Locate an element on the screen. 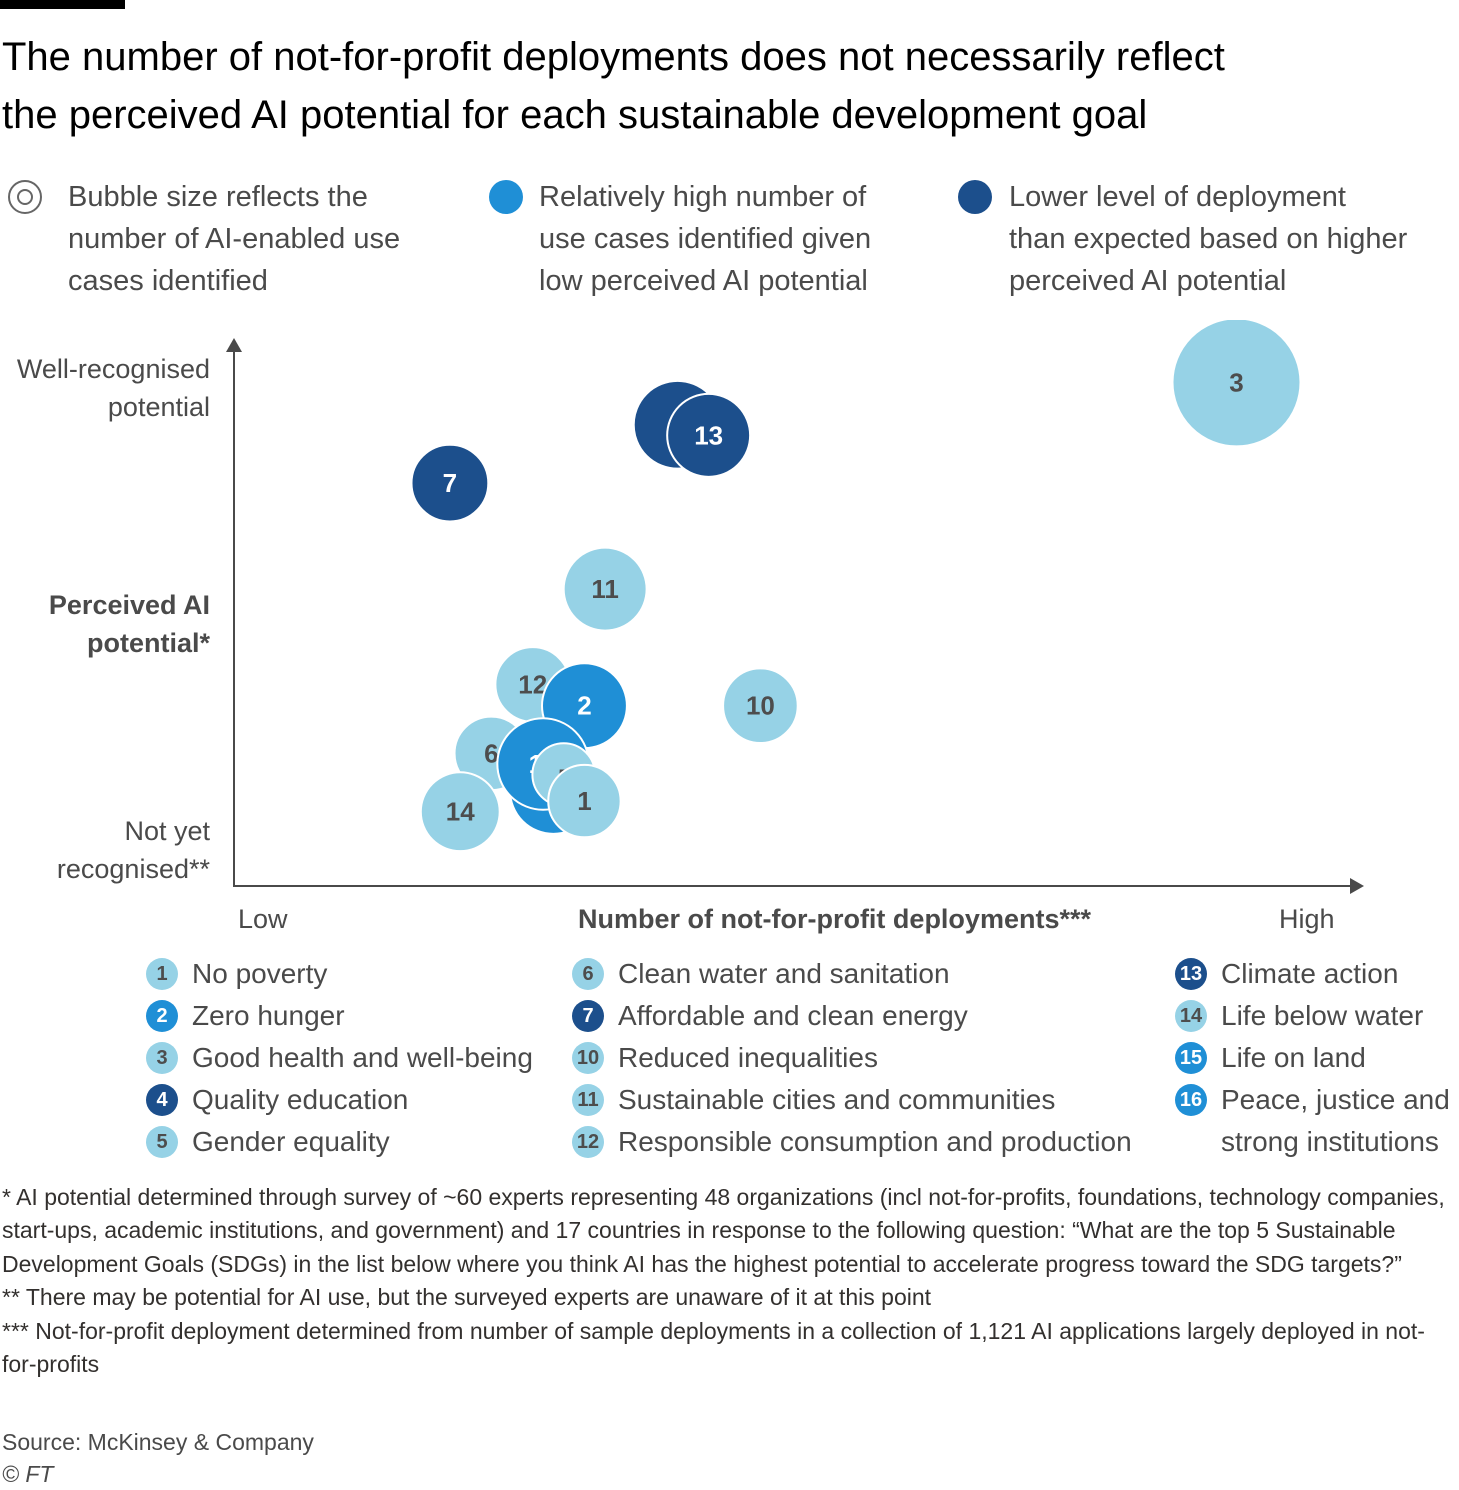 Image resolution: width=1459 pixels, height=1490 pixels. bubble-sdg-3: 3 is located at coordinates (1236, 384).